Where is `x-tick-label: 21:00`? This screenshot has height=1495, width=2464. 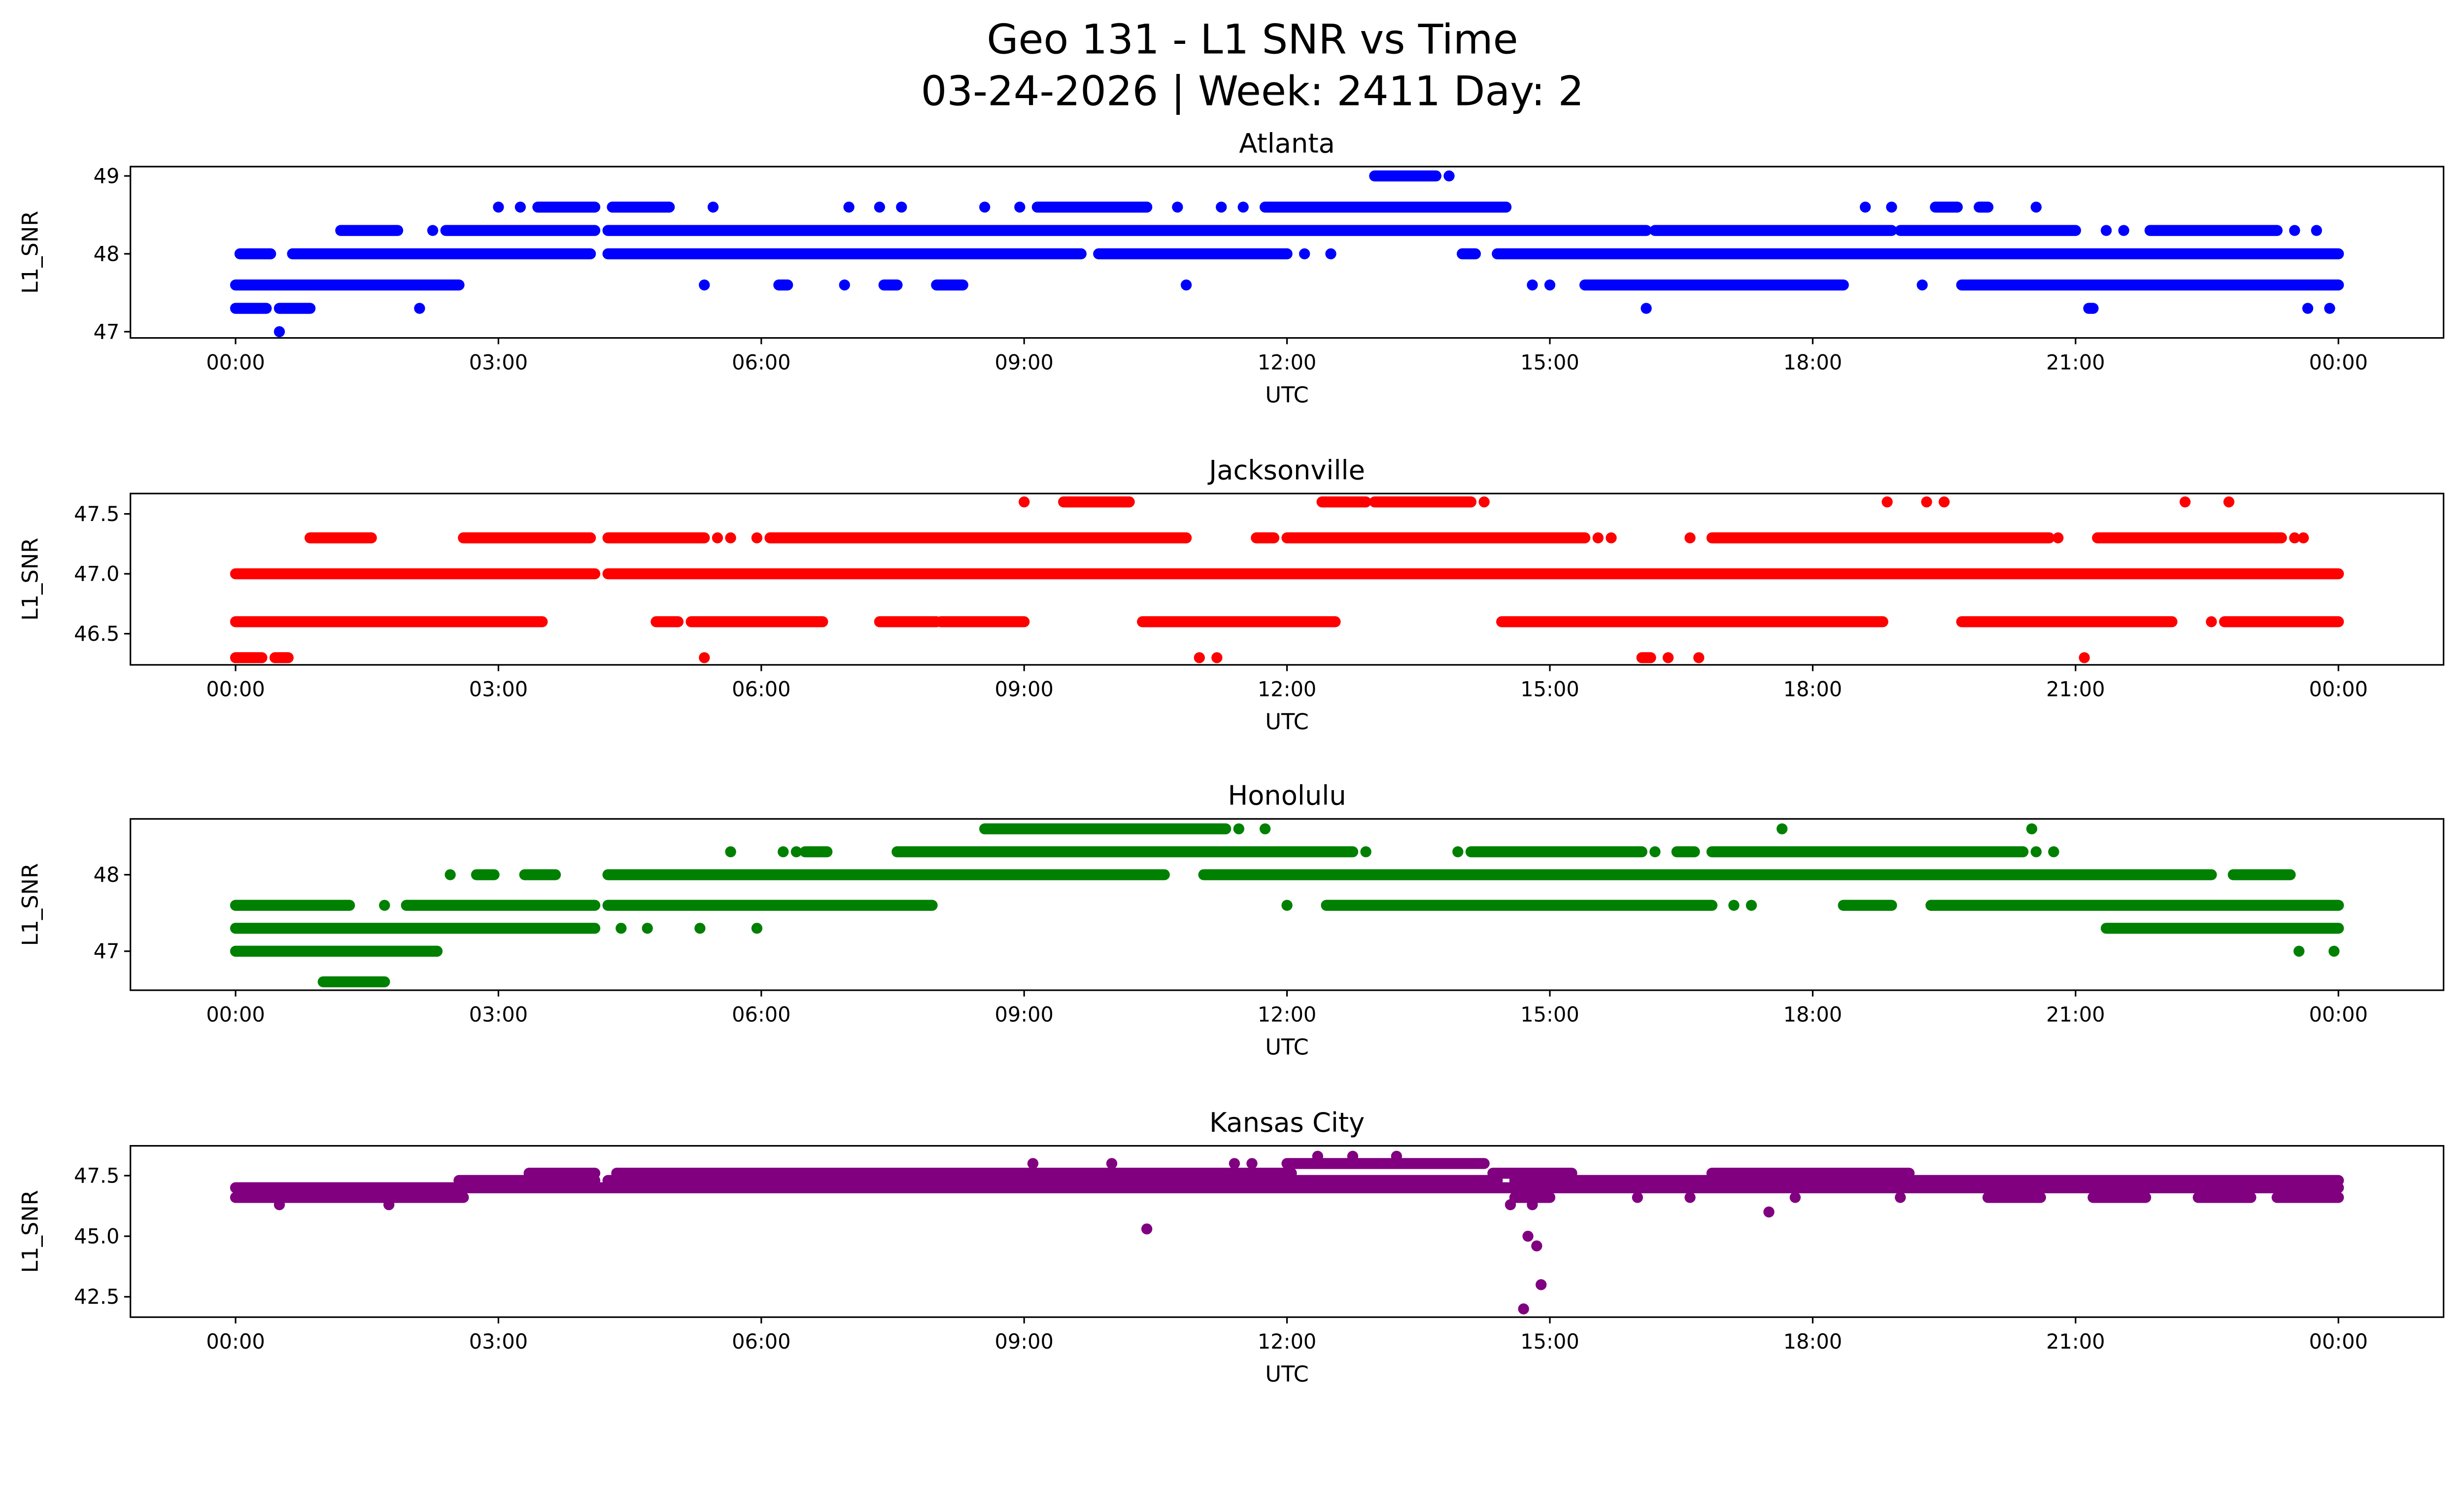
x-tick-label: 21:00 is located at coordinates (2075, 689).